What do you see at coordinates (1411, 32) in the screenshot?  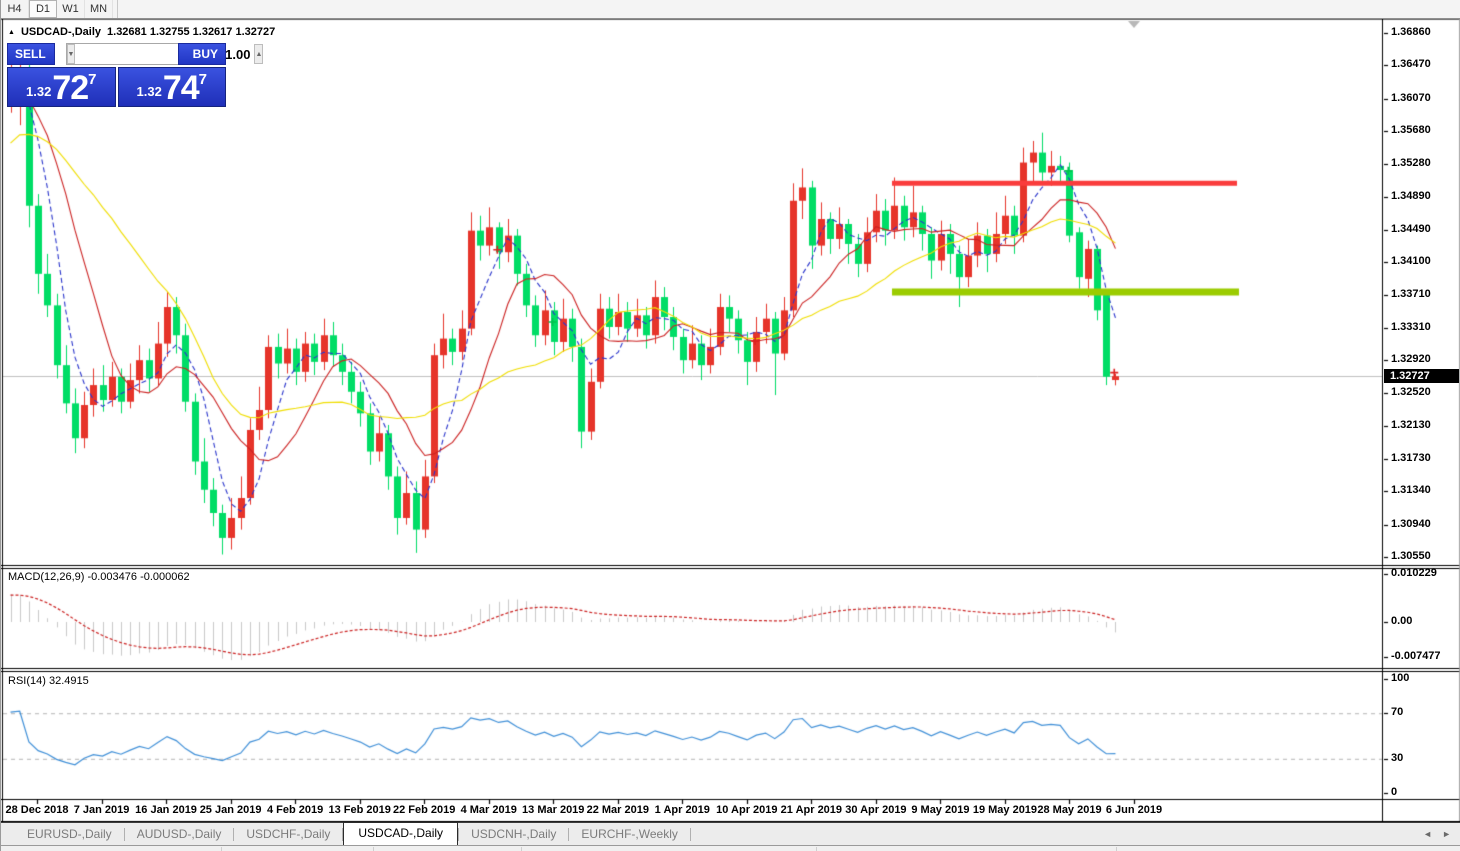 I see `price-axis-tick: 1.36860` at bounding box center [1411, 32].